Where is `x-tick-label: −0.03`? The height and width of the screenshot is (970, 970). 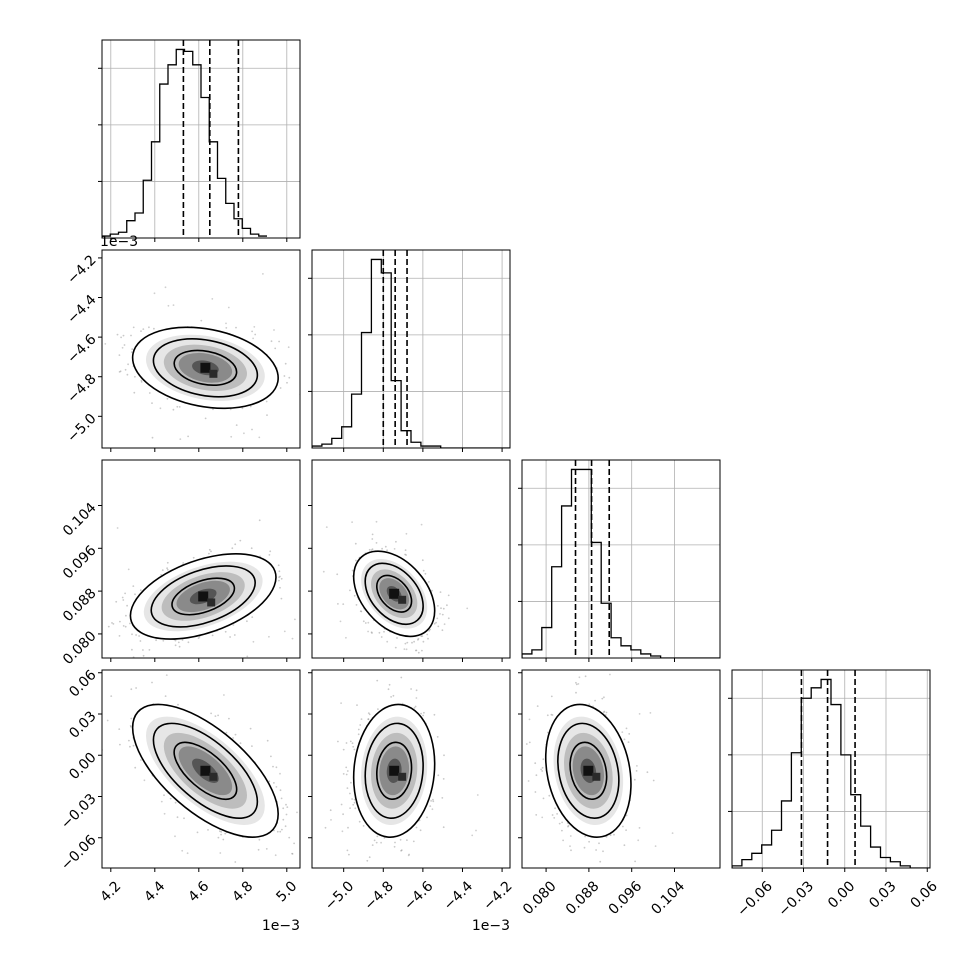
x-tick-label: −0.03 is located at coordinates (796, 899).